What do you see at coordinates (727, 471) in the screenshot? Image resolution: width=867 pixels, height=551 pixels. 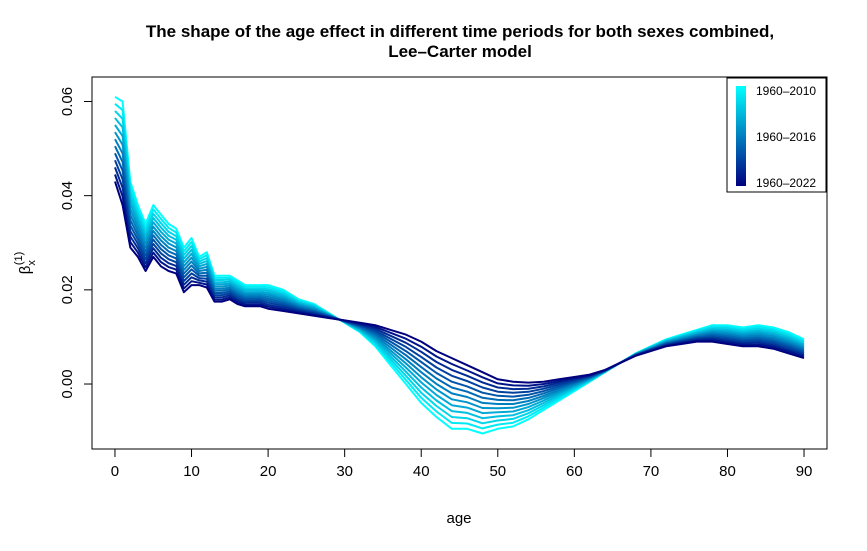 I see `x-tick-label: 80` at bounding box center [727, 471].